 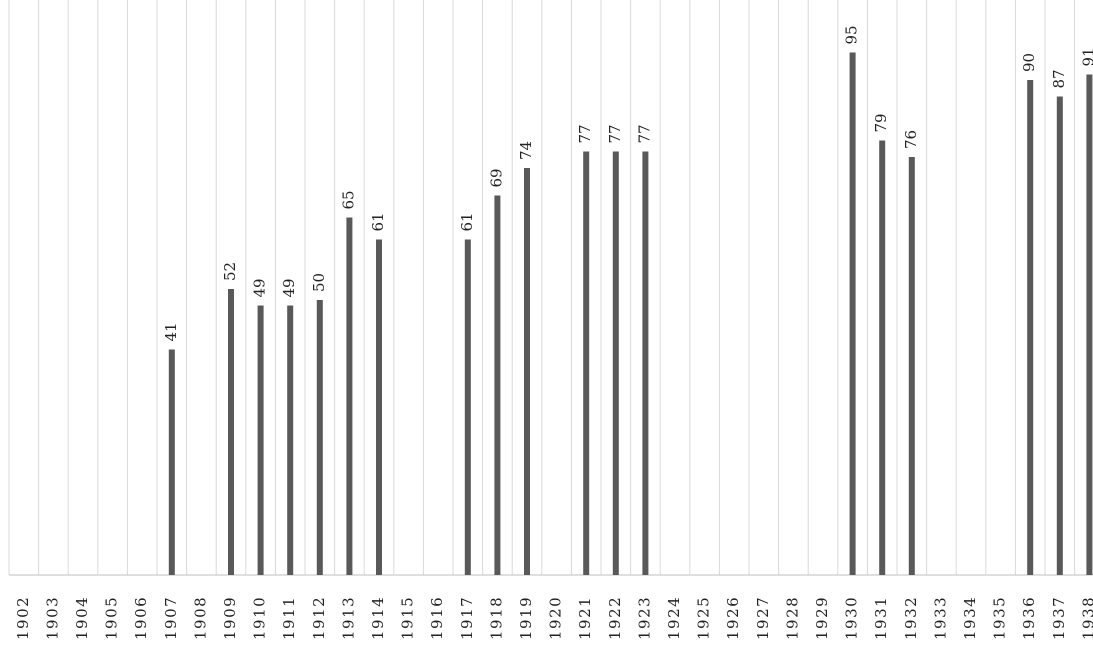 What do you see at coordinates (379, 407) in the screenshot?
I see `bar-1914` at bounding box center [379, 407].